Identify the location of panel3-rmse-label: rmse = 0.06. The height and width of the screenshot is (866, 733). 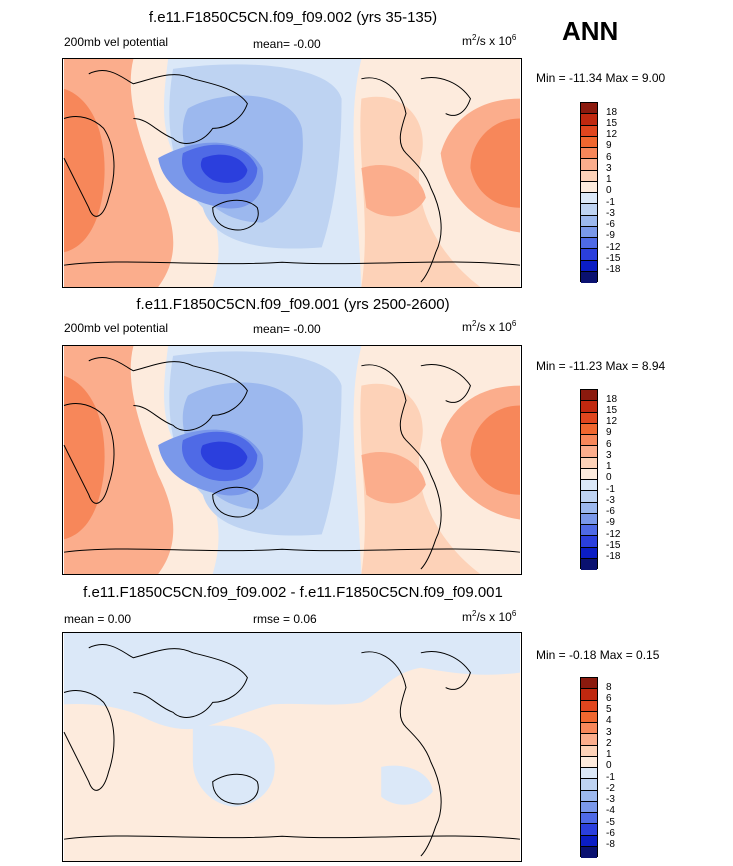
(285, 619).